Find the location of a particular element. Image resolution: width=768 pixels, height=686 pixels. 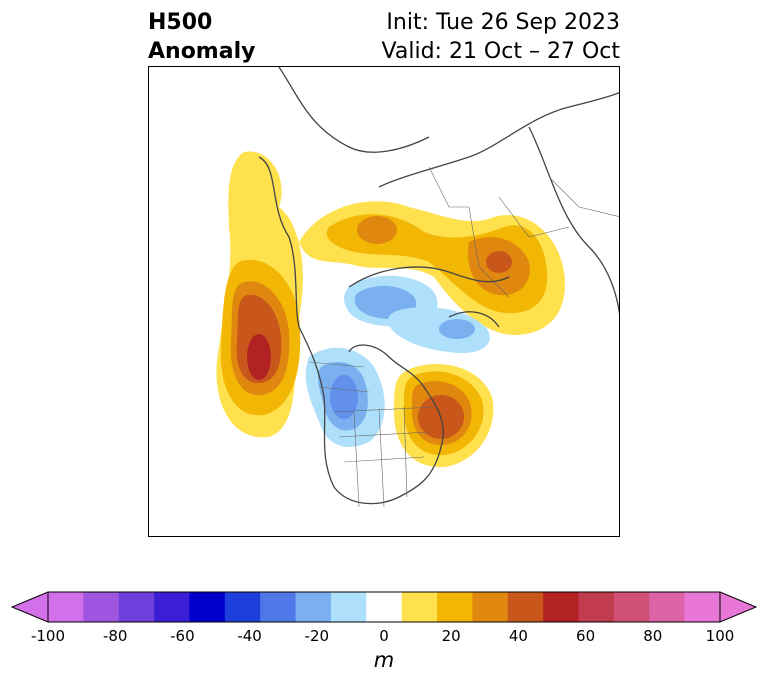

anomaly-positive-pacific is located at coordinates (259, 294).